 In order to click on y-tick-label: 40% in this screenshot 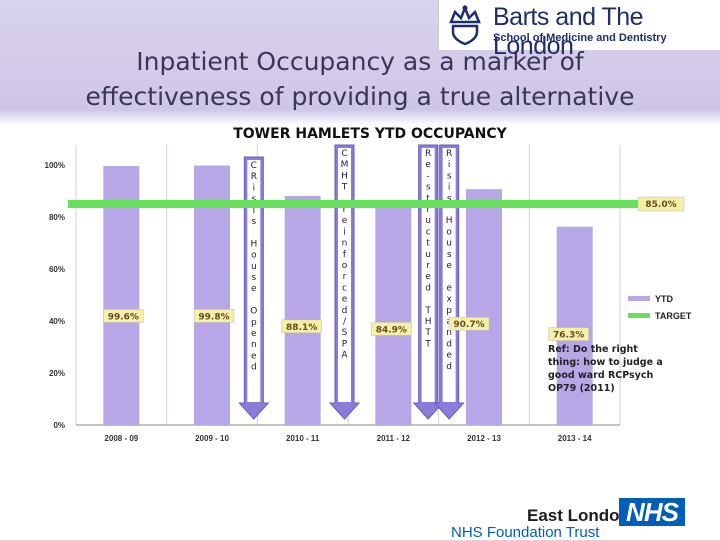, I will do `click(57, 321)`.